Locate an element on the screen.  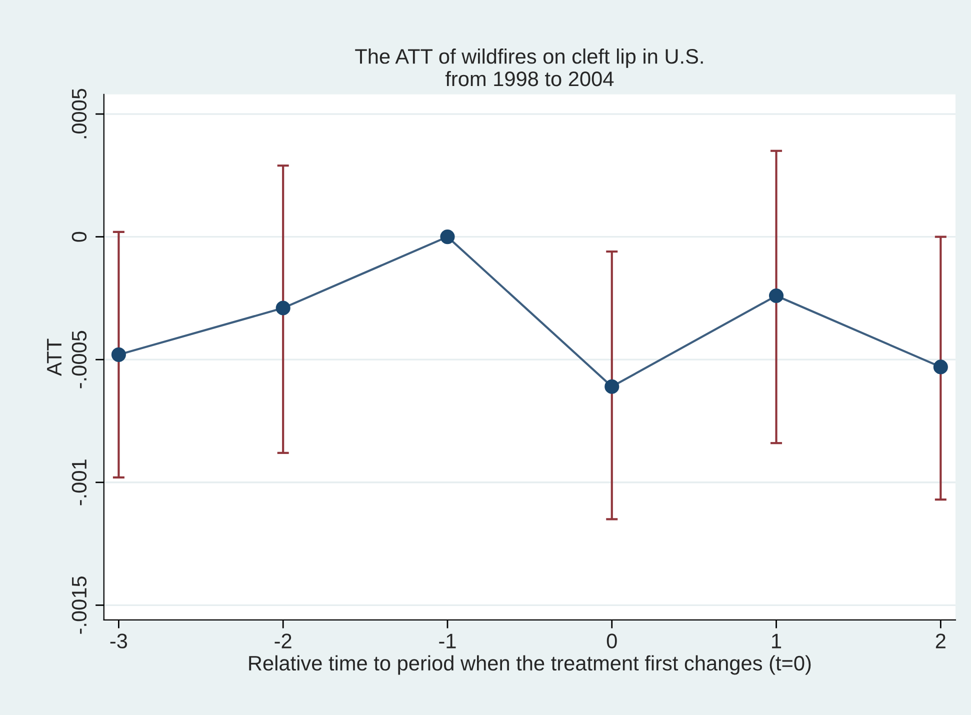
y-tick-label: -.0015 is located at coordinates (79, 605).